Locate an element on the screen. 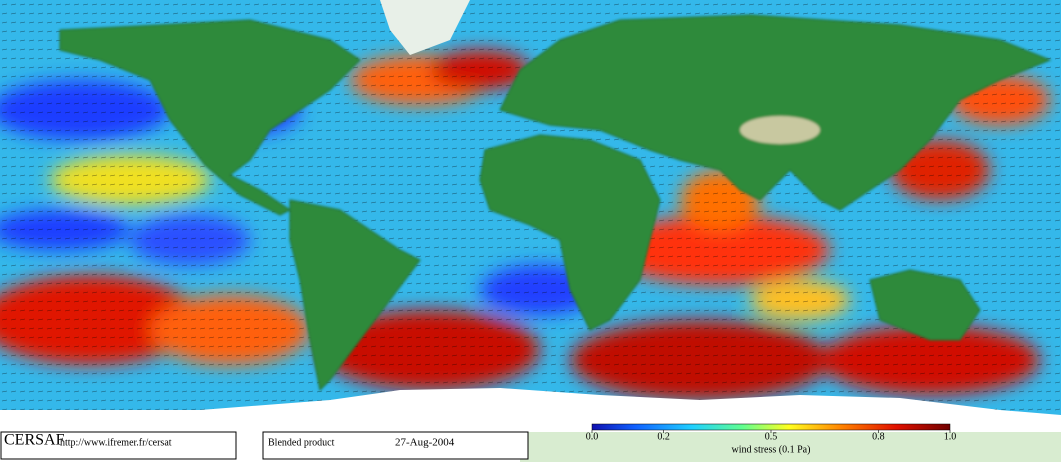 This screenshot has height=462, width=1061. colorbar-tick-label: 0.0 is located at coordinates (592, 436).